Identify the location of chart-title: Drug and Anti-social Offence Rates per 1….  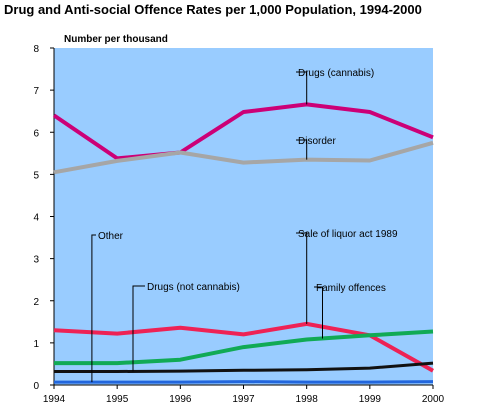
(213, 9).